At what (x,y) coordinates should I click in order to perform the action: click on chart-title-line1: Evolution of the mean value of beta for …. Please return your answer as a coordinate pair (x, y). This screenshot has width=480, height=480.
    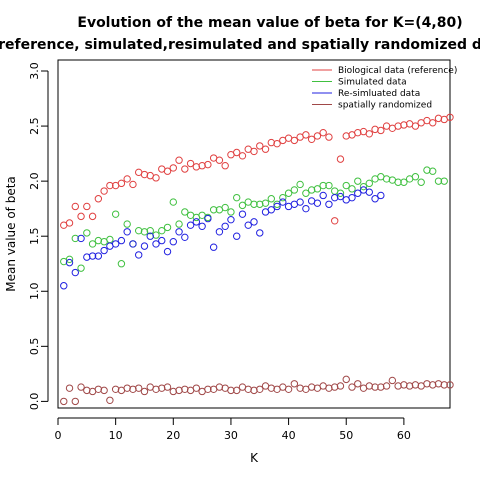
    Looking at the image, I should click on (269, 23).